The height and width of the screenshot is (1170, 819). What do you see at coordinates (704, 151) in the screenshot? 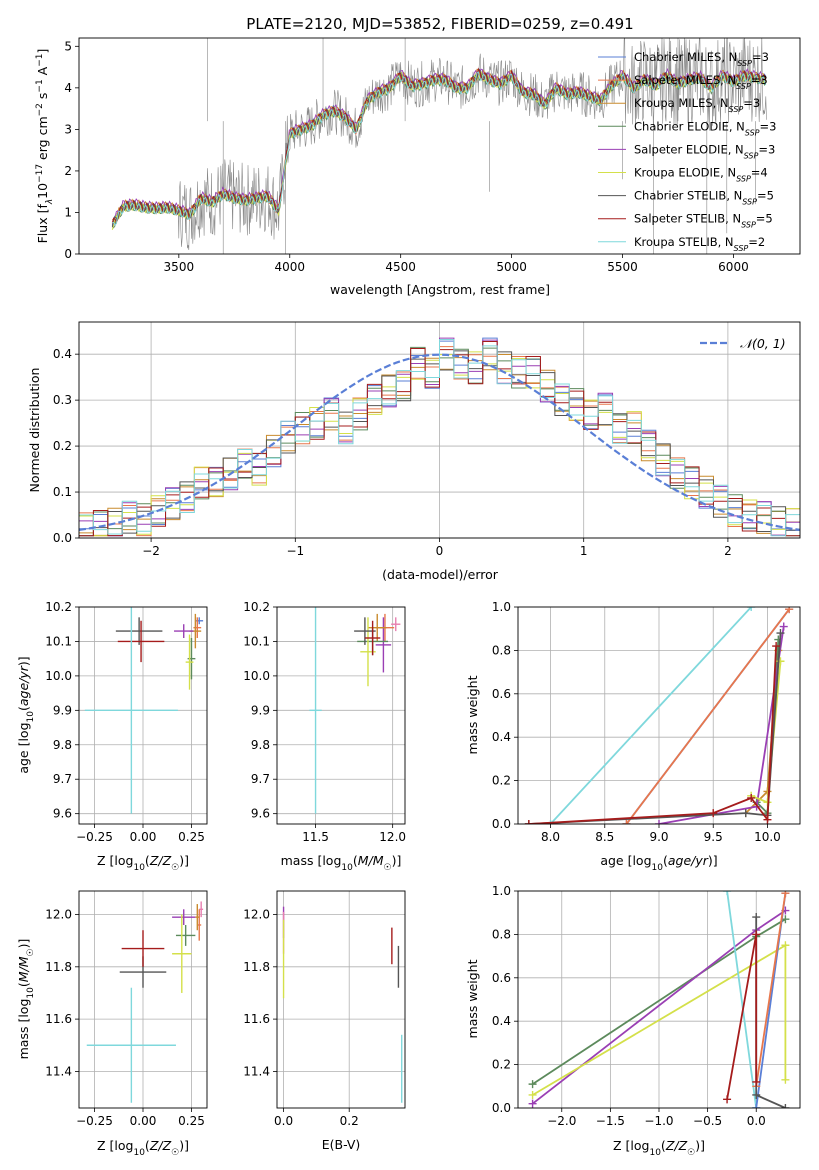
I see `legend-label: Salpeter ELODIE, NSSP=3` at bounding box center [704, 151].